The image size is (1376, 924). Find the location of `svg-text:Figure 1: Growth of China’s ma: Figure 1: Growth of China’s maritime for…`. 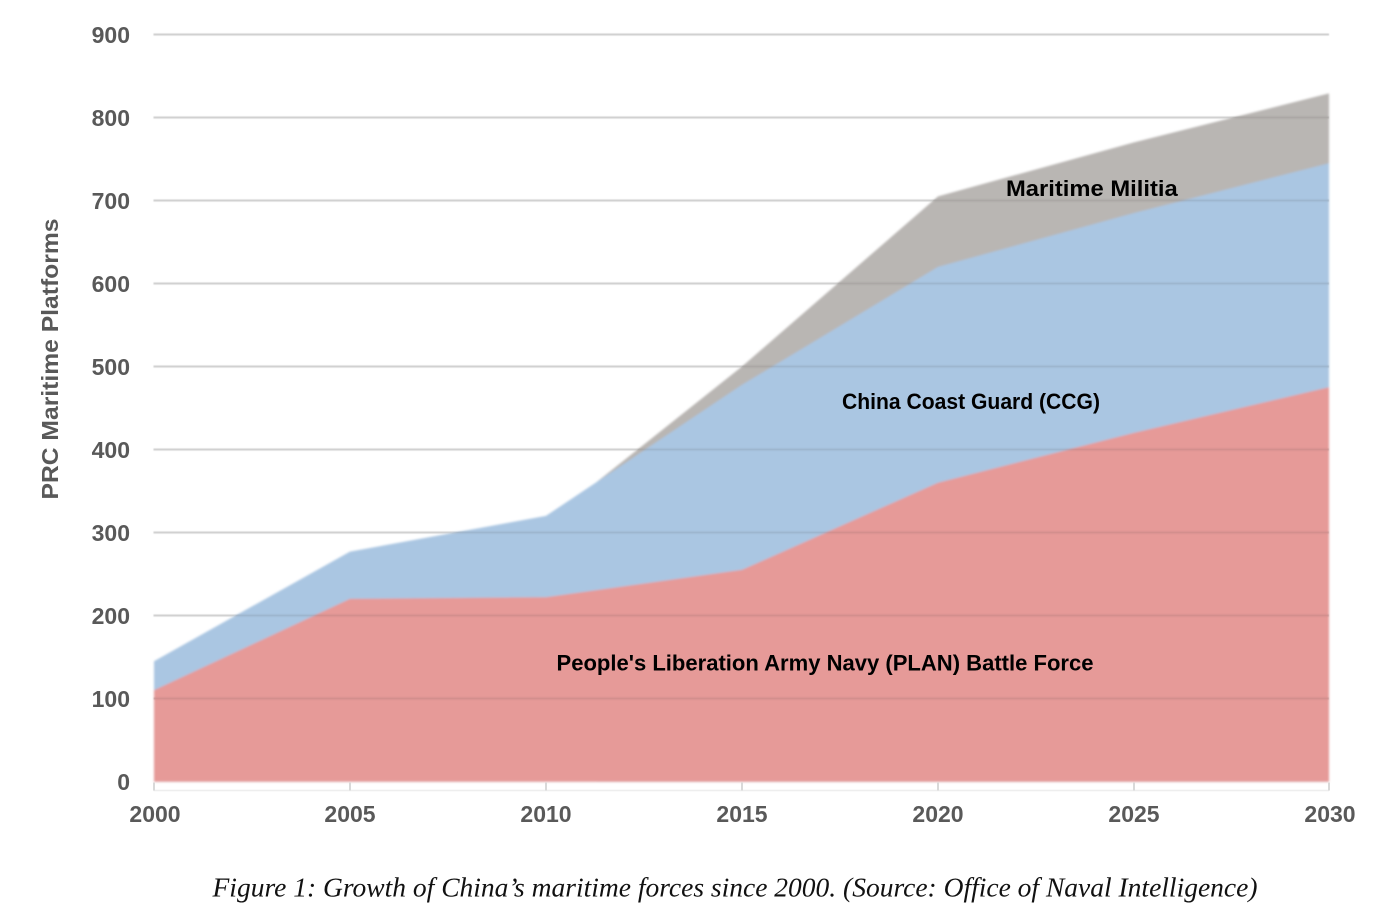

svg-text:Figure 1: Growth of China’s ma: Figure 1: Growth of China’s maritime for… is located at coordinates (734, 887).